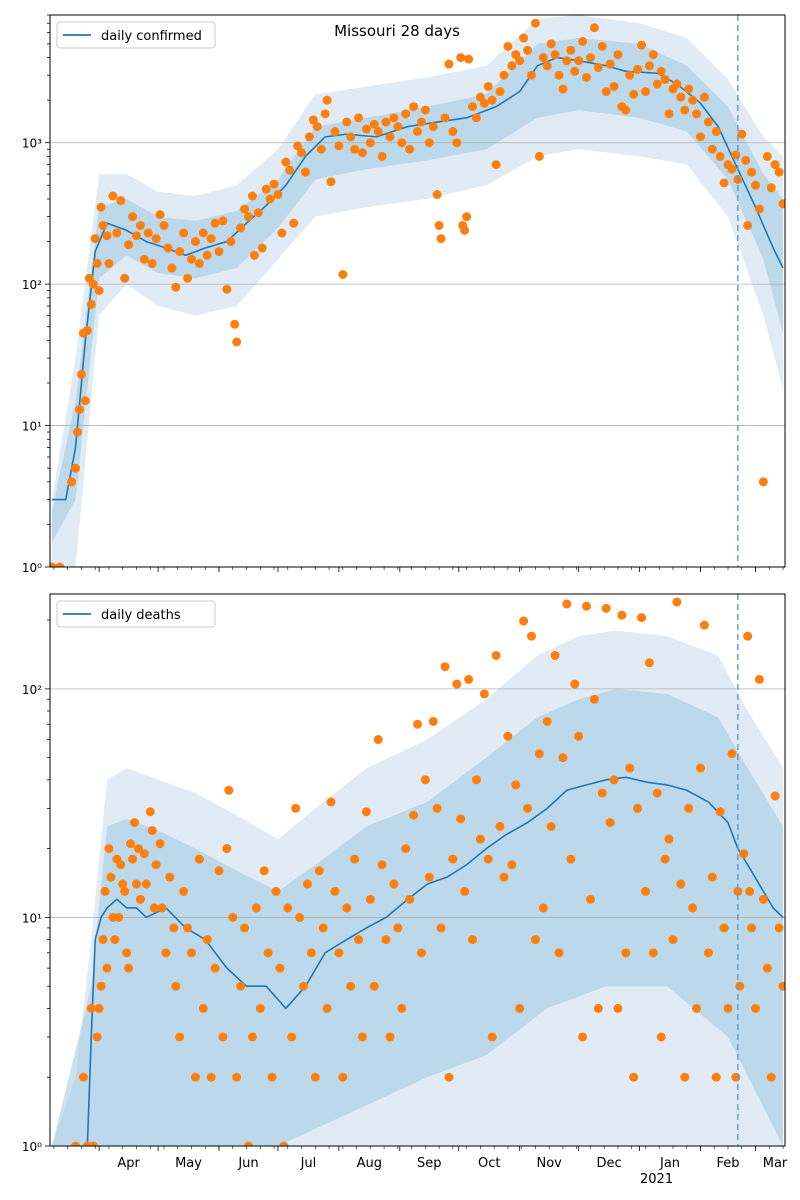 Image resolution: width=800 pixels, height=1200 pixels. What do you see at coordinates (141, 615) in the screenshot?
I see `legend-label: daily deaths` at bounding box center [141, 615].